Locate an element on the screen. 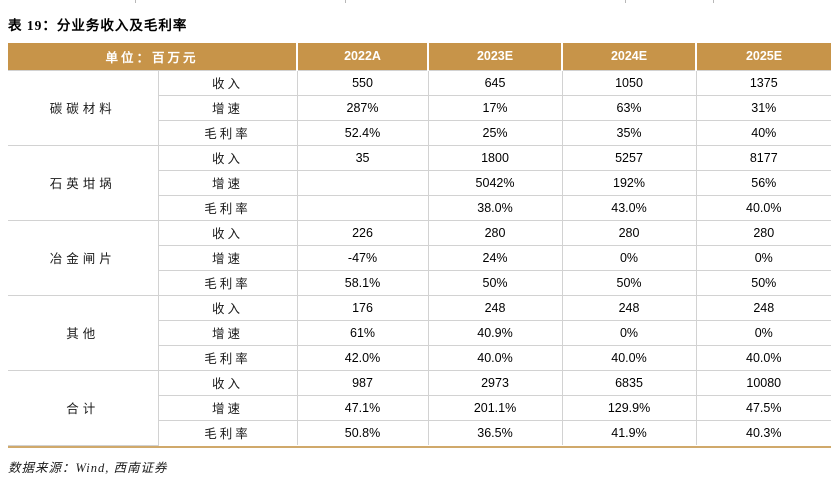 Image resolution: width=839 pixels, height=486 pixels. table-row: 毛利率 58.1% 50% 50% 50% is located at coordinates (420, 282).